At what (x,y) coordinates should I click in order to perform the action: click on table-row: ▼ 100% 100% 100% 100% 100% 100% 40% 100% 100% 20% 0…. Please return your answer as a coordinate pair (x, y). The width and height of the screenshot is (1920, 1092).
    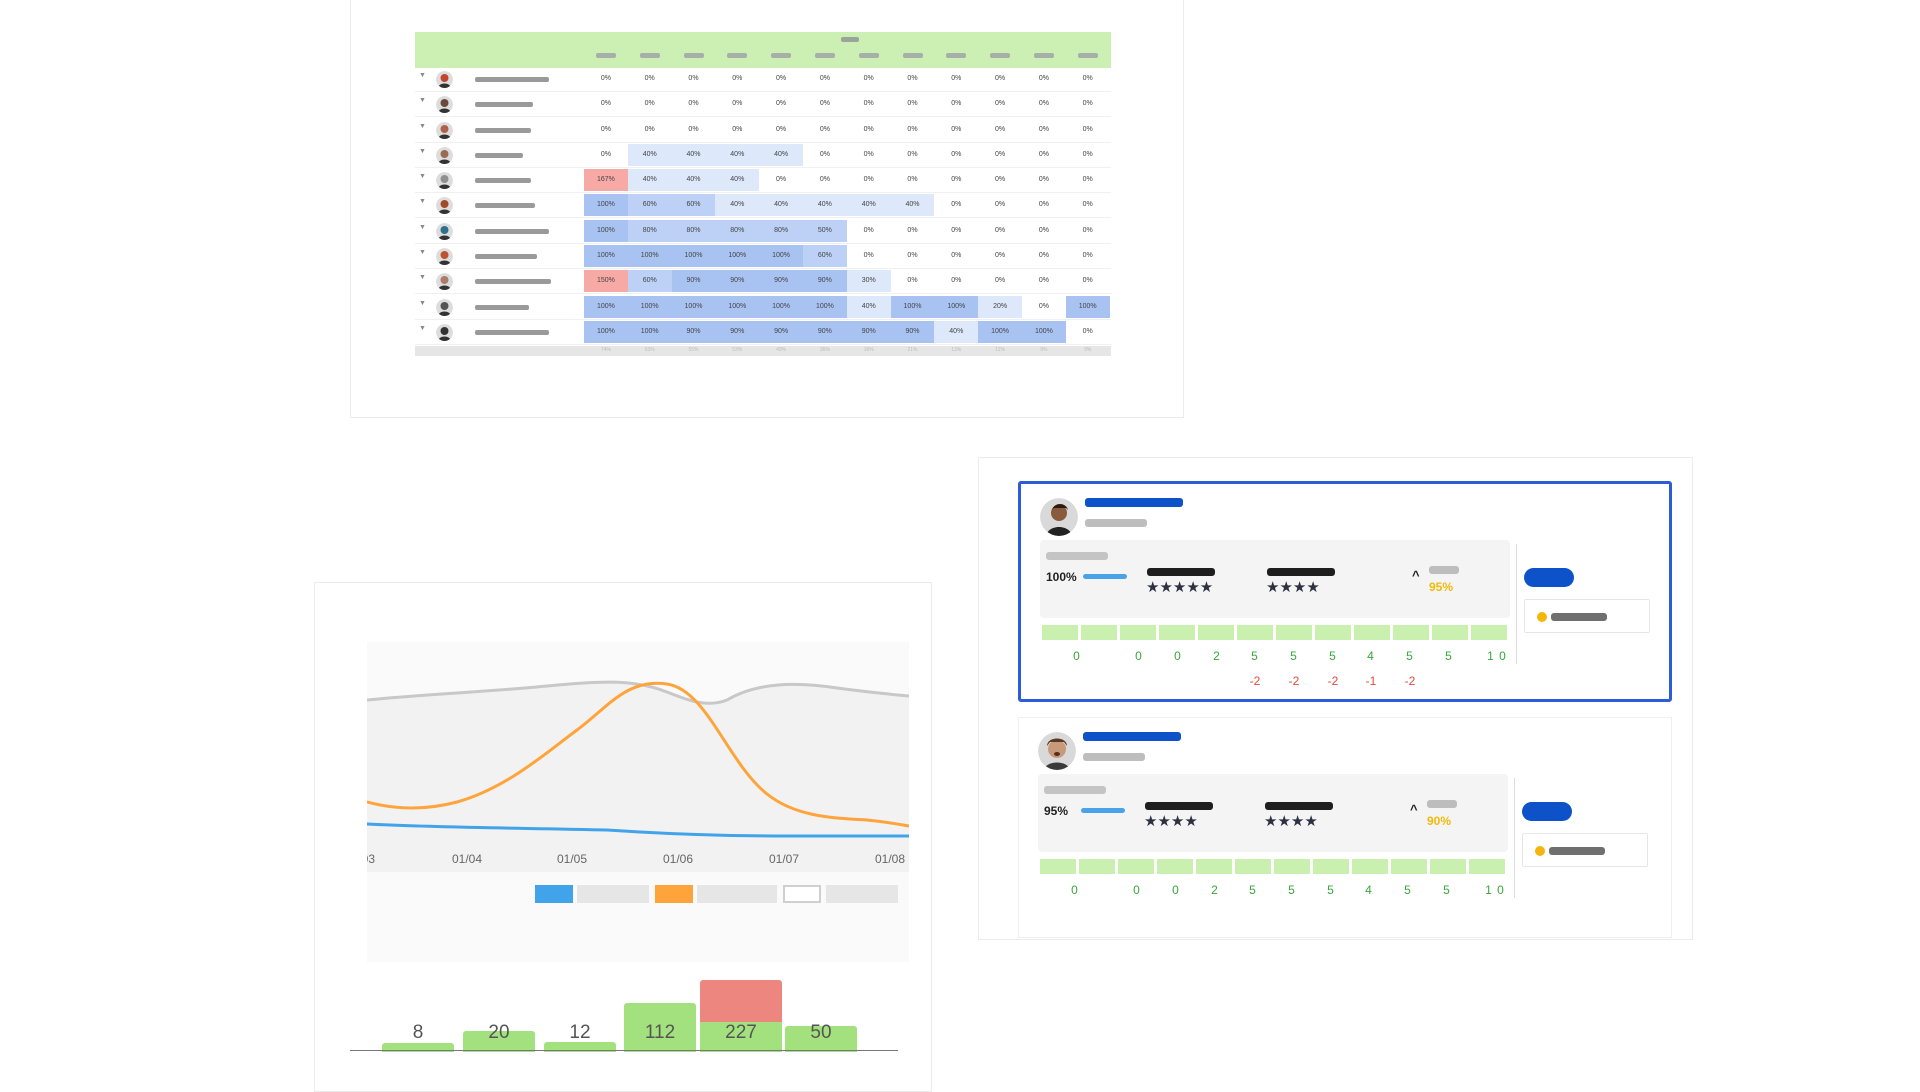
    Looking at the image, I should click on (763, 307).